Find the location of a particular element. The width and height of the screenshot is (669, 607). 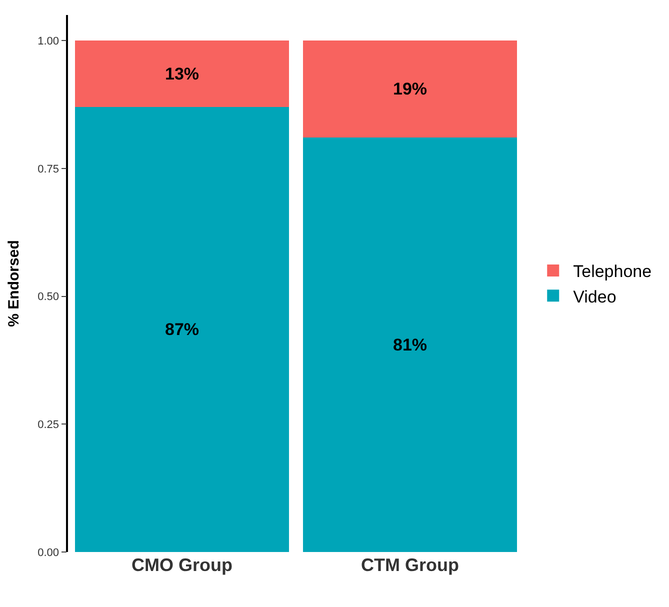

legend-label: Video is located at coordinates (594, 296).